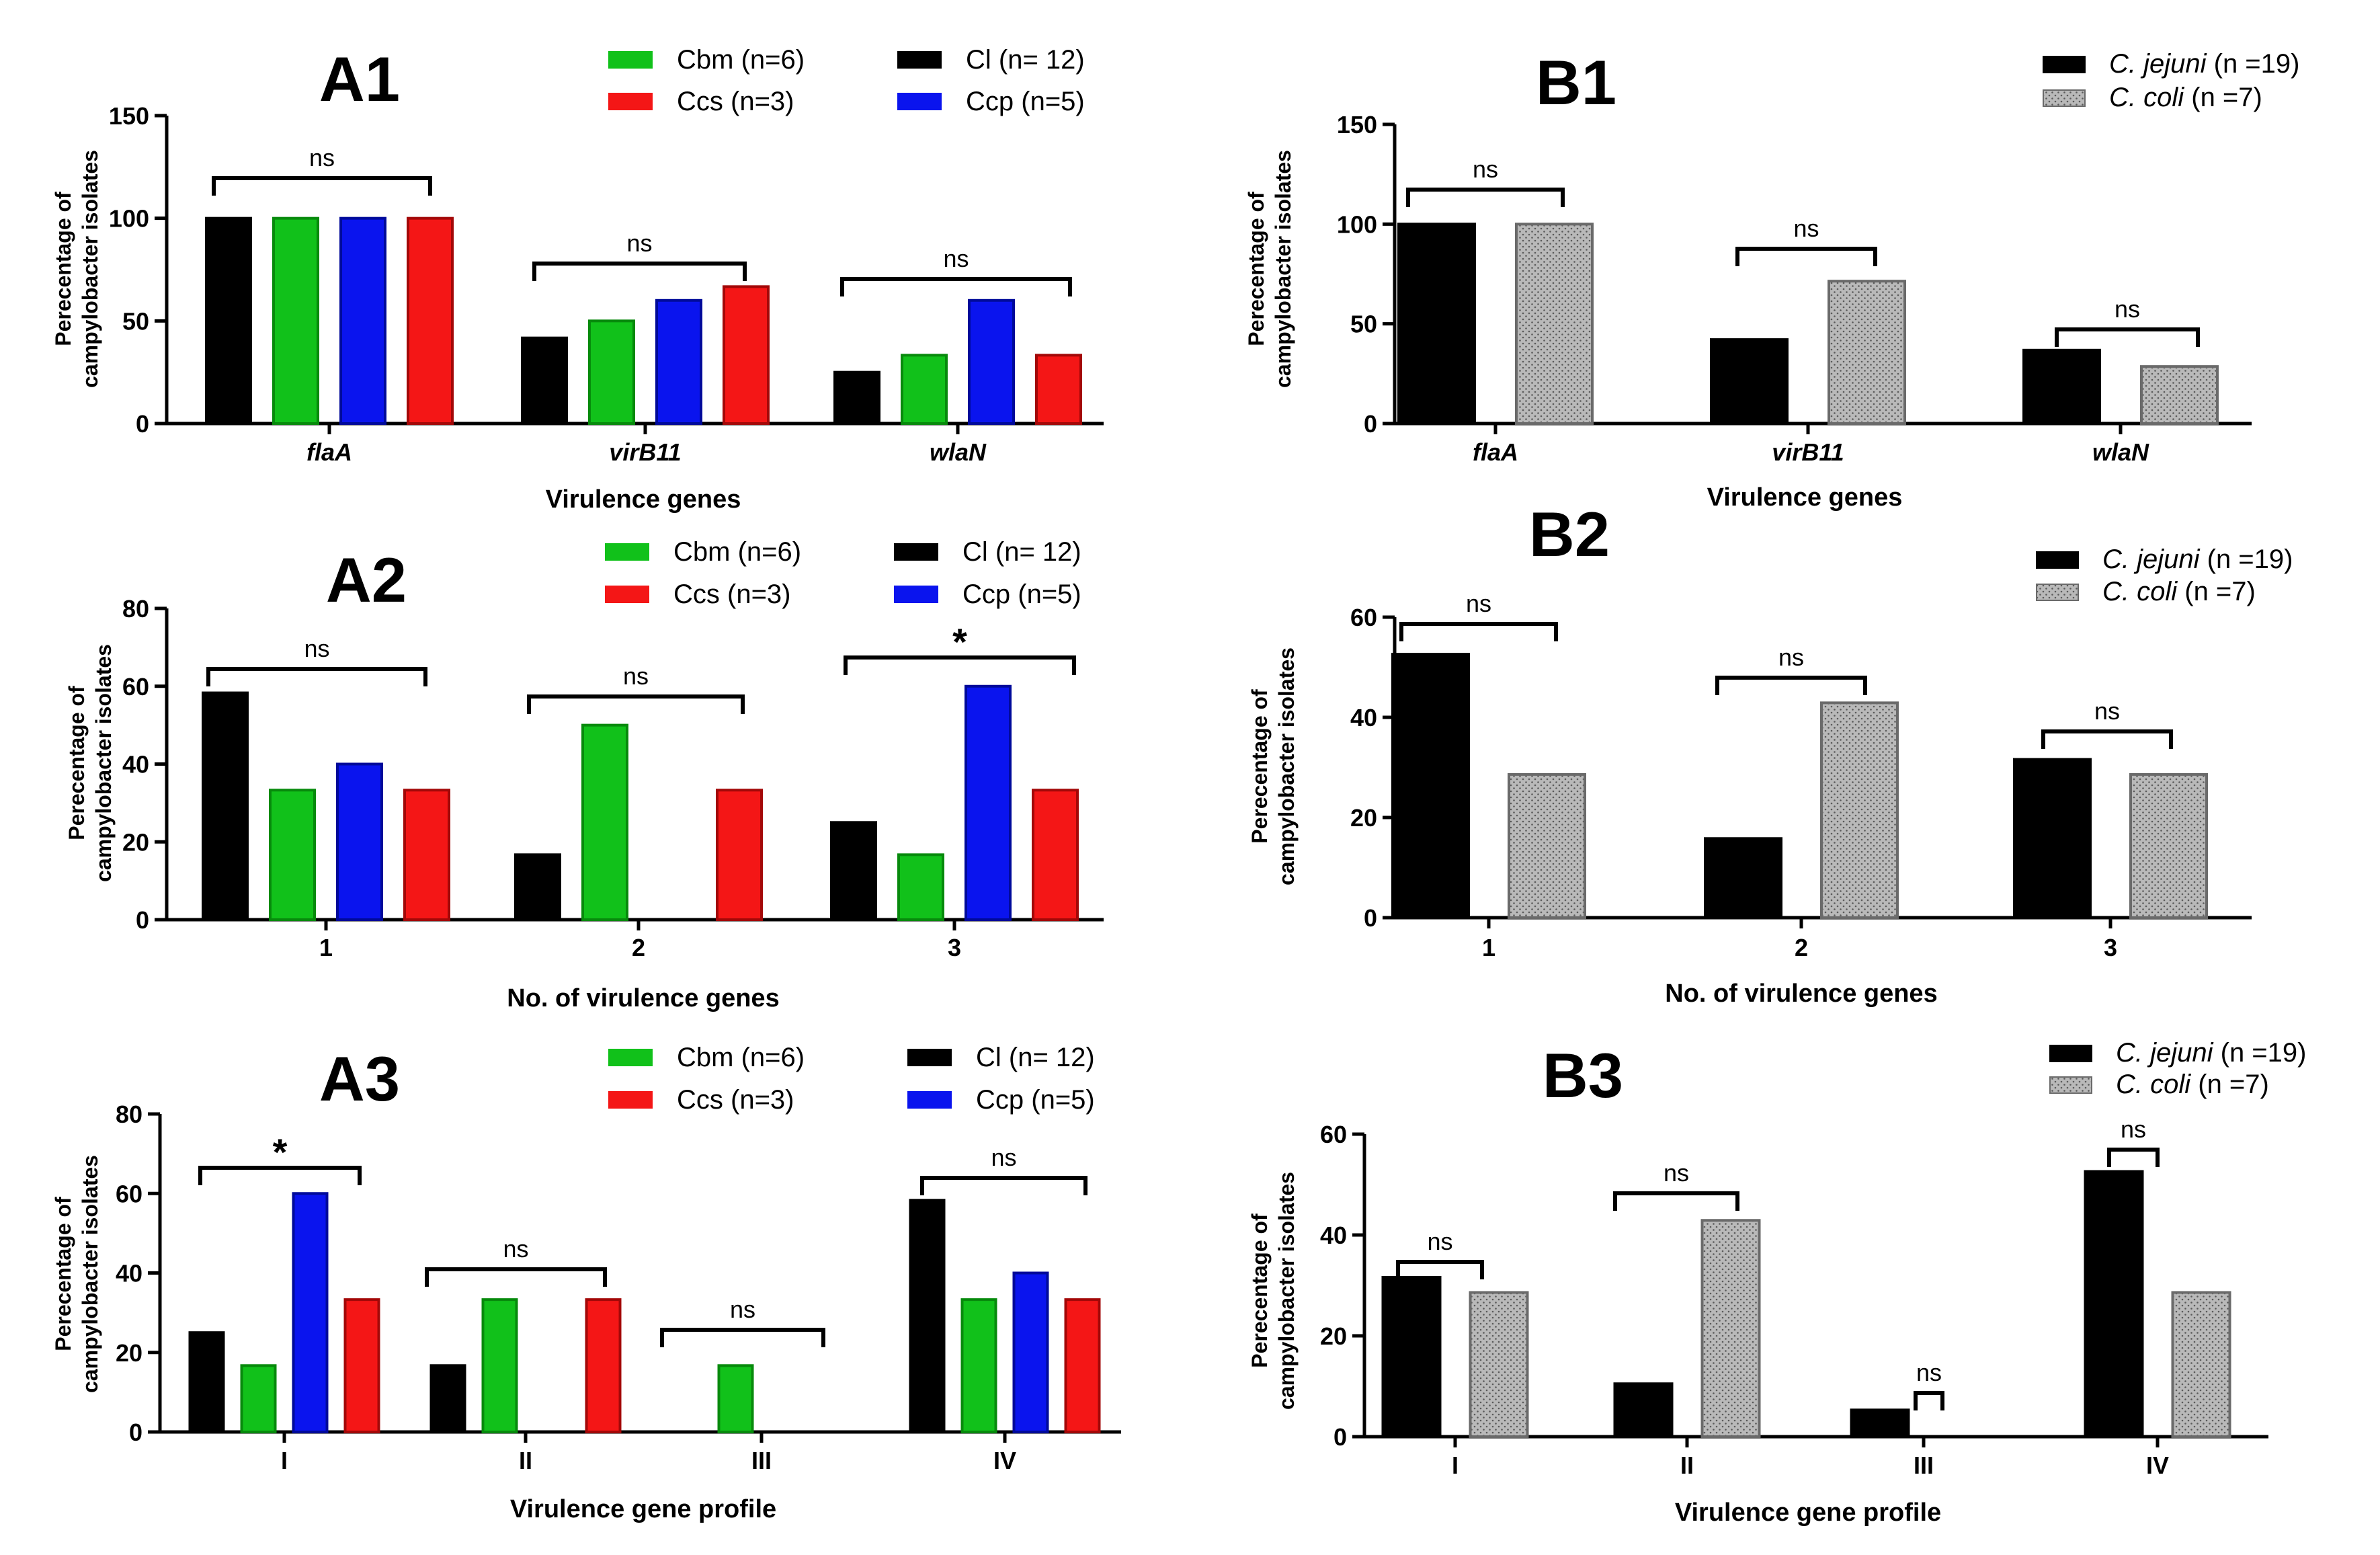 Image resolution: width=2380 pixels, height=1555 pixels. Describe the element at coordinates (954, 948) in the screenshot. I see `x-tick-label: 3` at that location.